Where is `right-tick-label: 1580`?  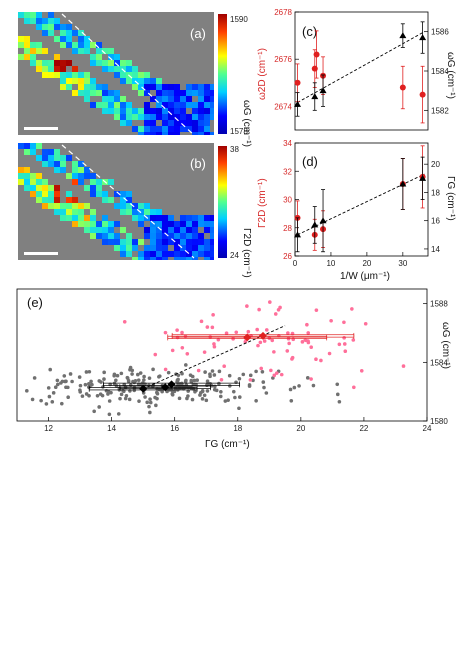
right-tick-label: 1580 is located at coordinates (439, 421).